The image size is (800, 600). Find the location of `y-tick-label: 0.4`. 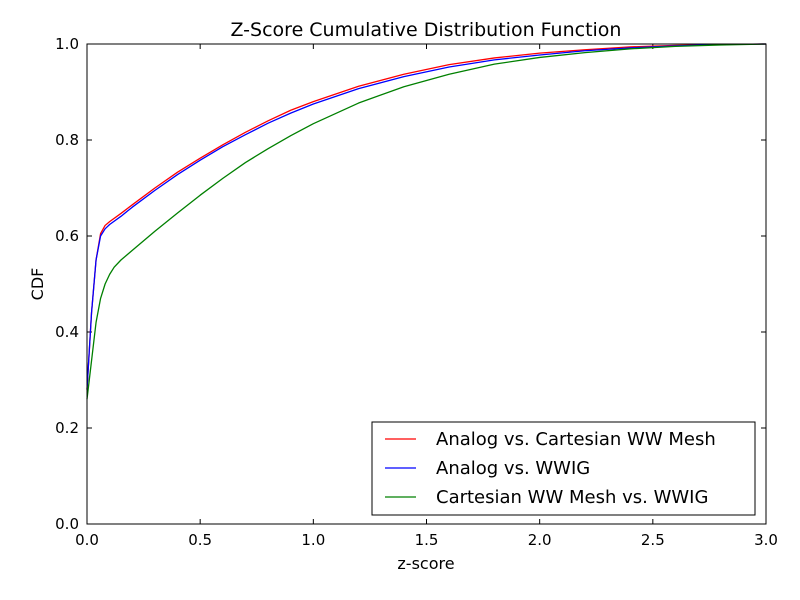

y-tick-label: 0.4 is located at coordinates (67, 332).